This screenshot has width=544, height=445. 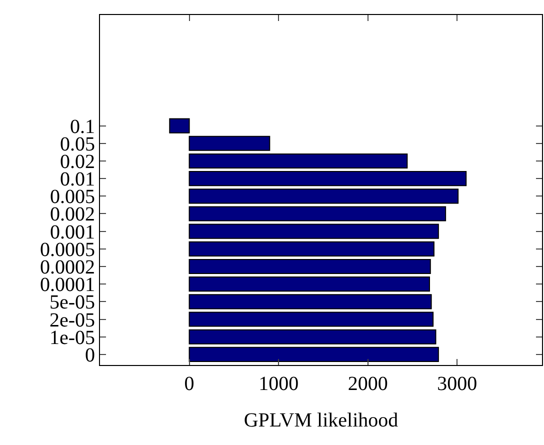 I want to click on x-tick-label: 0, so click(x=189, y=384).